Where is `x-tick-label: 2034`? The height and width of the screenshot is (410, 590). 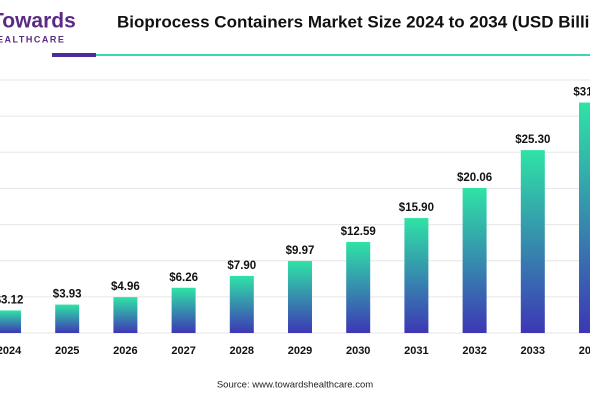
x-tick-label: 2034 is located at coordinates (584, 351).